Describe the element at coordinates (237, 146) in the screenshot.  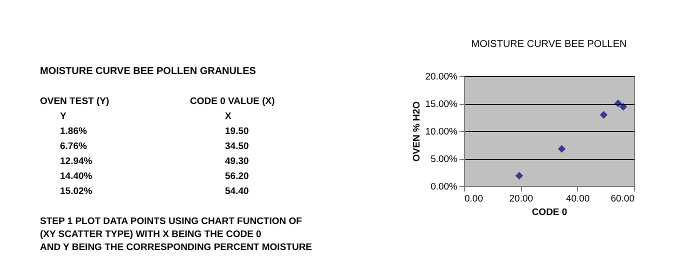
I see `text: 34.50` at that location.